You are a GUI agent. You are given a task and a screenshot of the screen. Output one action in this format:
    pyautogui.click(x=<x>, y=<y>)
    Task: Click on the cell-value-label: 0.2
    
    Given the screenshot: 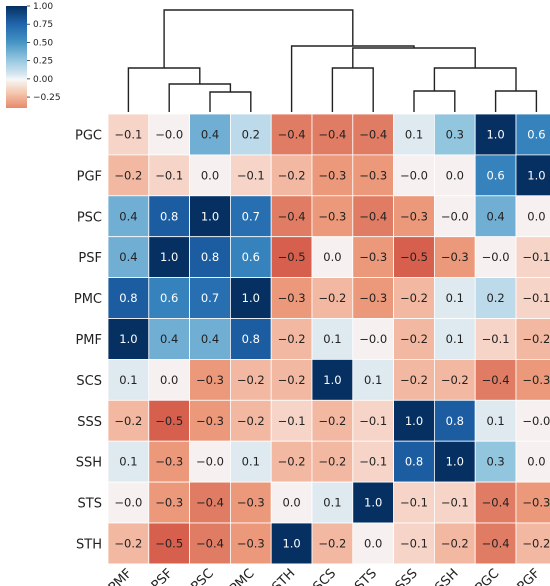 What is the action you would take?
    pyautogui.click(x=495, y=298)
    